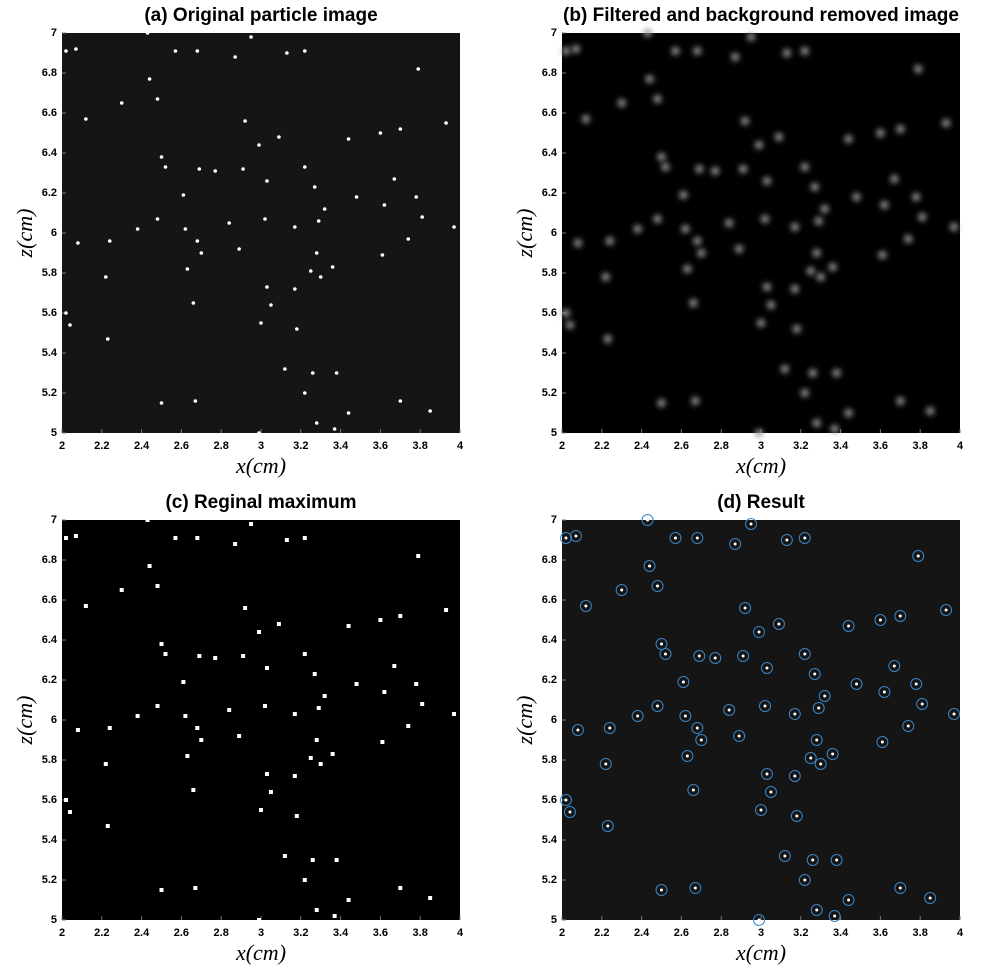 Image resolution: width=1007 pixels, height=974 pixels. I want to click on y-tick-label: 5.2, so click(49, 880).